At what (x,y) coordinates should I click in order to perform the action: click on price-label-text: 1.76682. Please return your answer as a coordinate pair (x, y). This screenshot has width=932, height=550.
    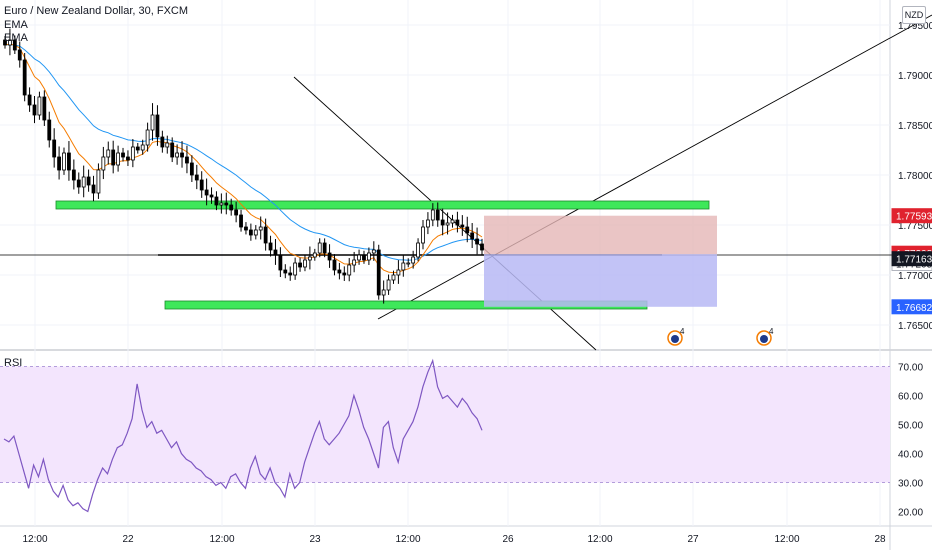
    Looking at the image, I should click on (914, 308).